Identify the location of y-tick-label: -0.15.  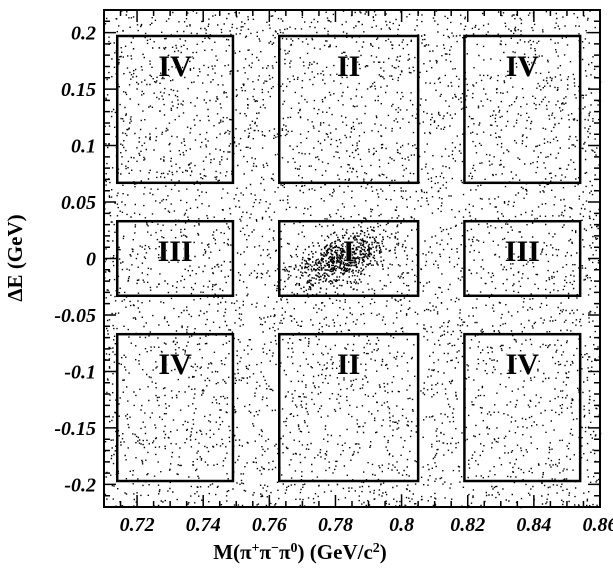
(75, 429).